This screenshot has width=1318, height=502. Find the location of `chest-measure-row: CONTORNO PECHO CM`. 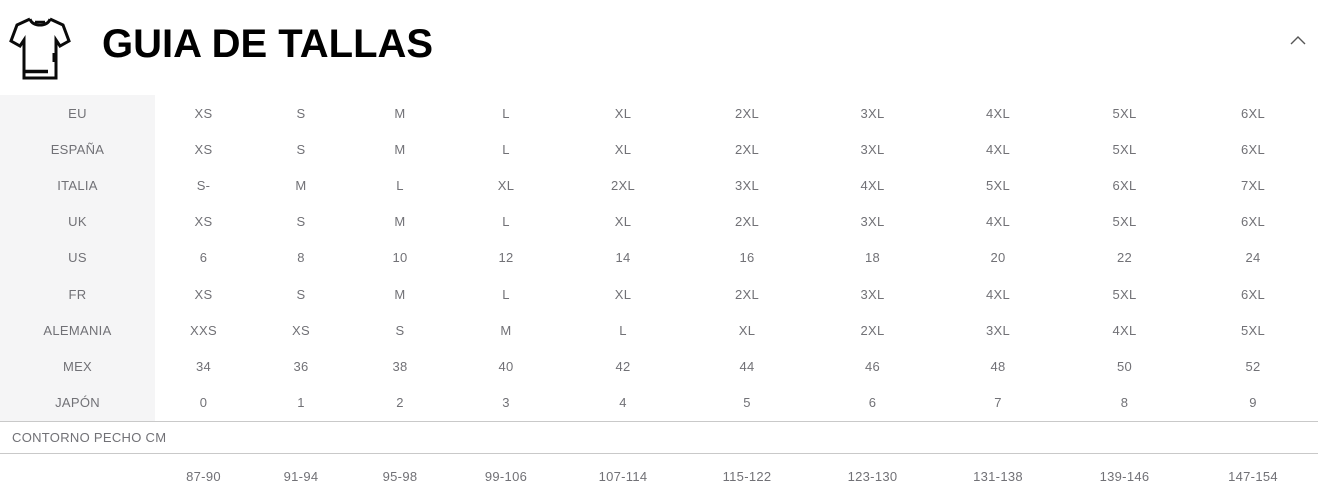

chest-measure-row: CONTORNO PECHO CM is located at coordinates (659, 437).